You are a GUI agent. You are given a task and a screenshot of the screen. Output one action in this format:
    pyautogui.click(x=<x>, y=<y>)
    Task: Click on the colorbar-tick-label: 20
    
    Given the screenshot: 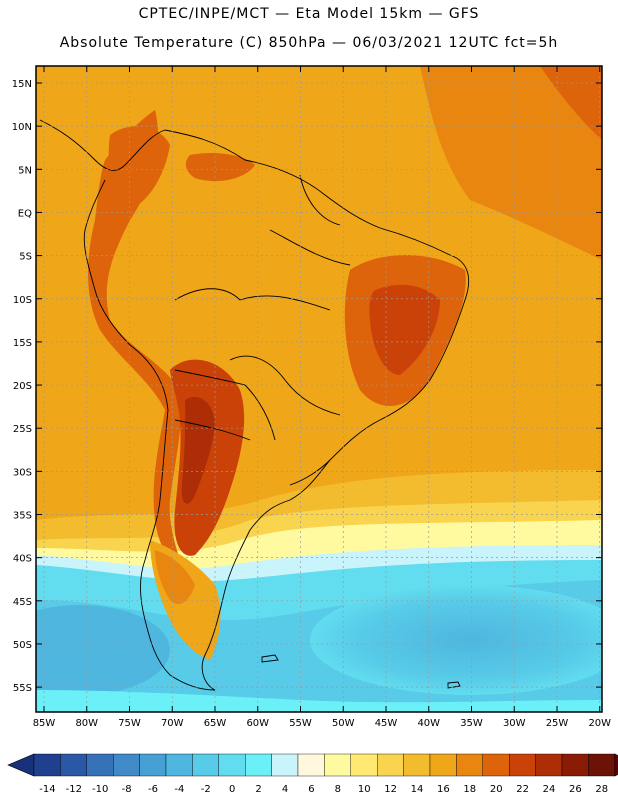 What is the action you would take?
    pyautogui.click(x=496, y=789)
    